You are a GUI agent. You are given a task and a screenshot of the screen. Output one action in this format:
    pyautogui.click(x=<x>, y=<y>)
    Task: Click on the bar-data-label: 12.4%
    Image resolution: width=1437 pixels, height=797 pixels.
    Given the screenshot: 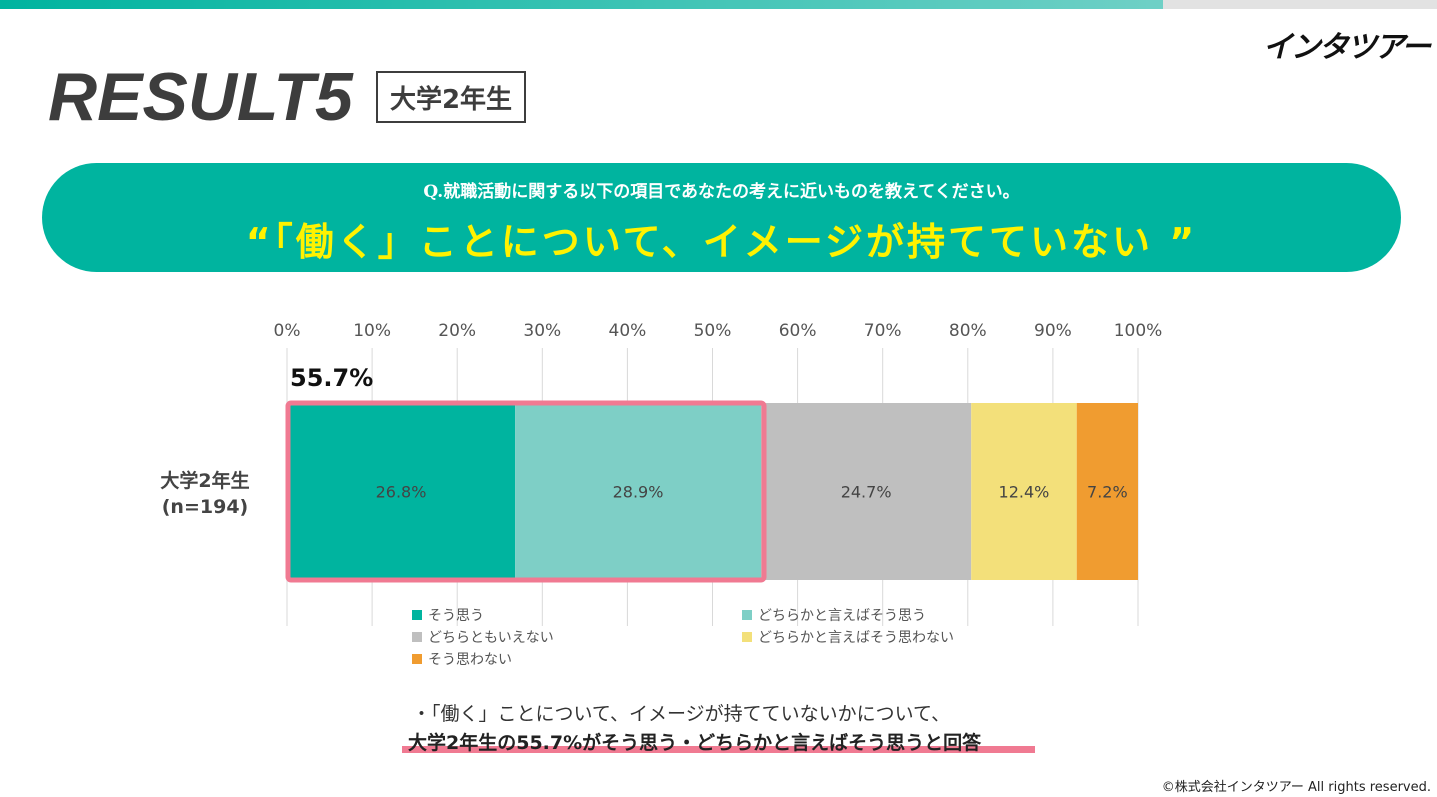 What is the action you would take?
    pyautogui.click(x=1024, y=492)
    